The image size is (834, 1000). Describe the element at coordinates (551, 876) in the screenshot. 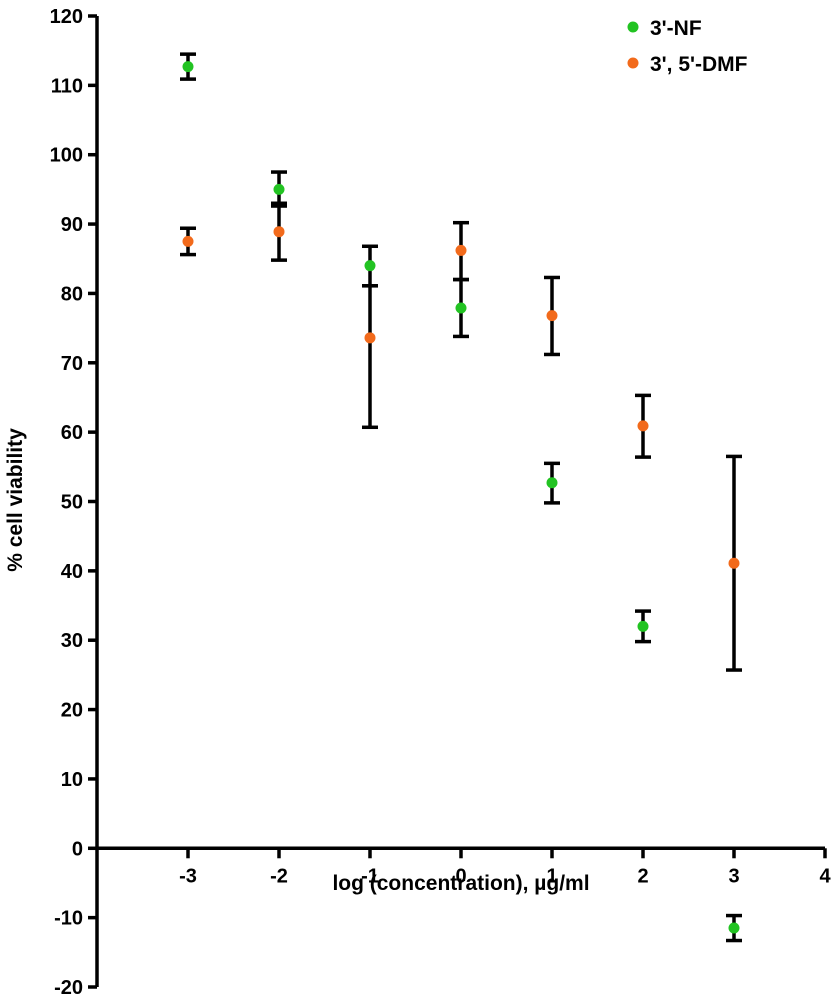

I see `x-tick-label: 1` at that location.